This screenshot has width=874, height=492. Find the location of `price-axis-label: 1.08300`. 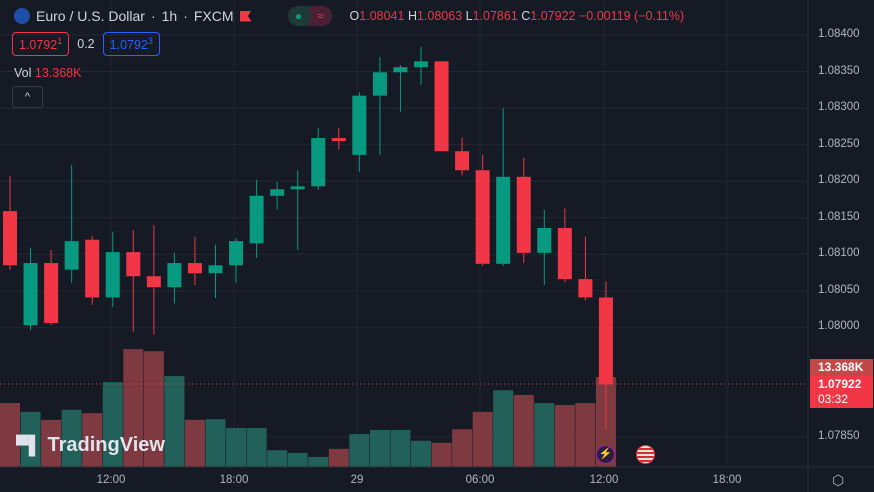

price-axis-label: 1.08300 is located at coordinates (839, 107).